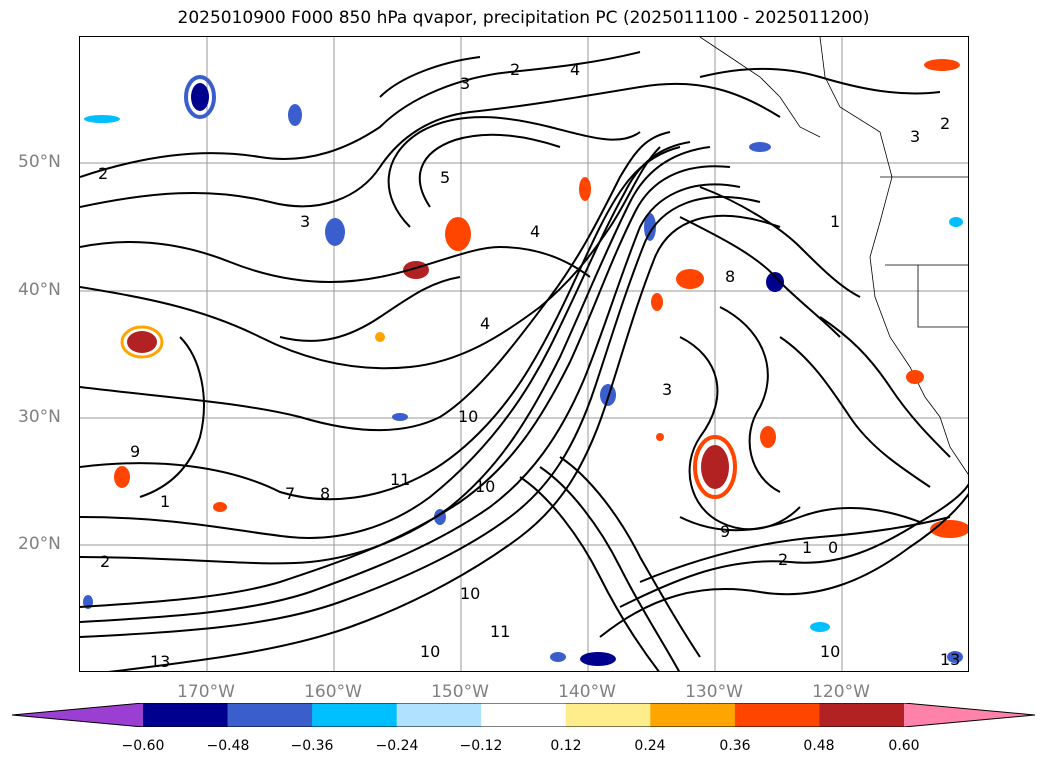 Image resolution: width=1047 pixels, height=765 pixels. I want to click on contour-label: 5, so click(445, 177).